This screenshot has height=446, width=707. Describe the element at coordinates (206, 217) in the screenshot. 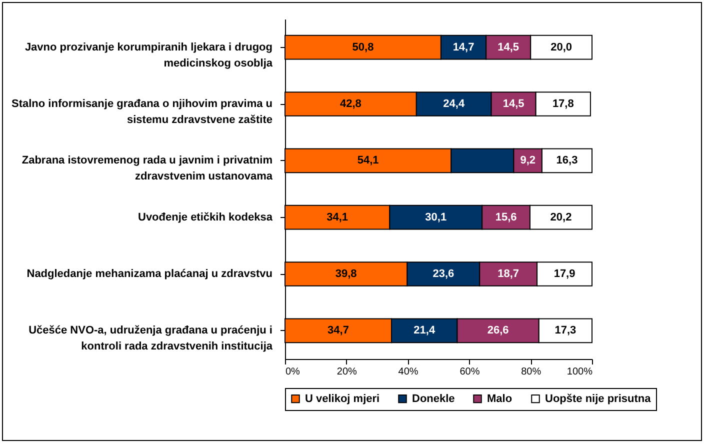

I see `y-tick-label: Uvođenje etičkih kodeksa` at that location.